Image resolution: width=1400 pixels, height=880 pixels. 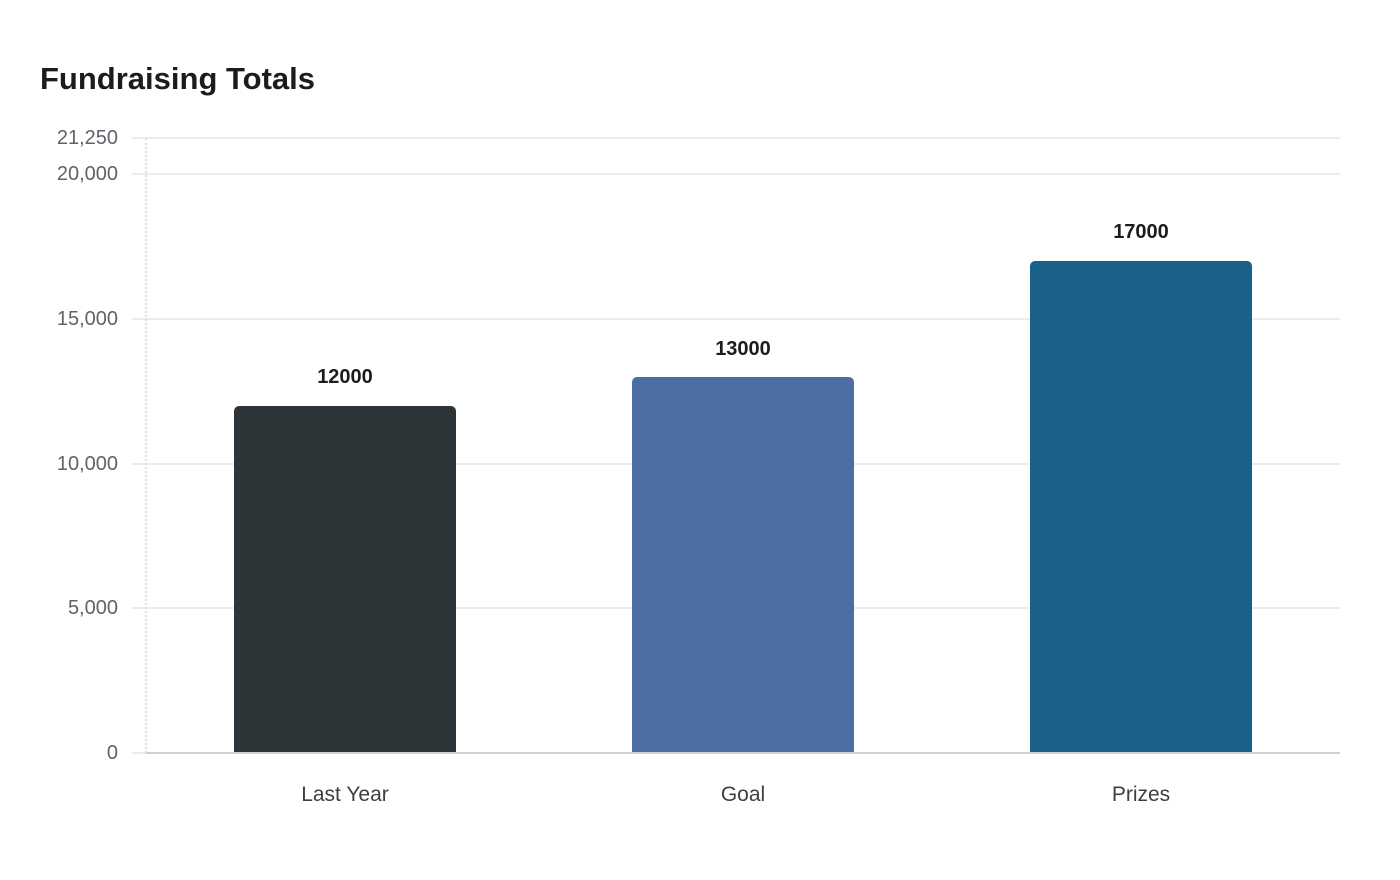 What do you see at coordinates (92, 608) in the screenshot?
I see `y-tick-label: 5,000` at bounding box center [92, 608].